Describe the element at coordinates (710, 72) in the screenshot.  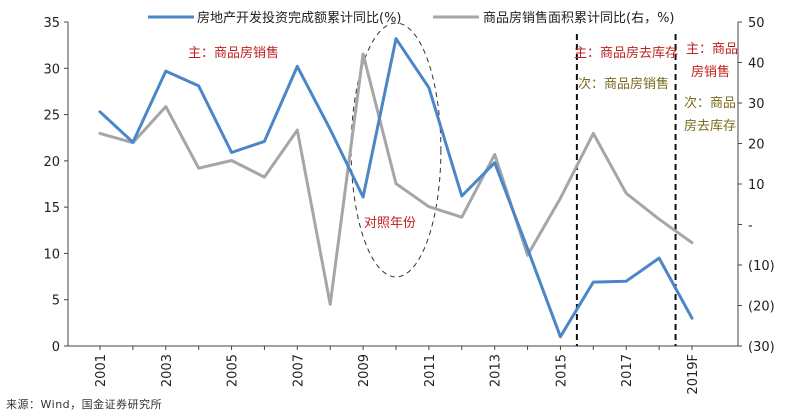
I see `annotation-main-sales-right-line2: 房销售` at that location.